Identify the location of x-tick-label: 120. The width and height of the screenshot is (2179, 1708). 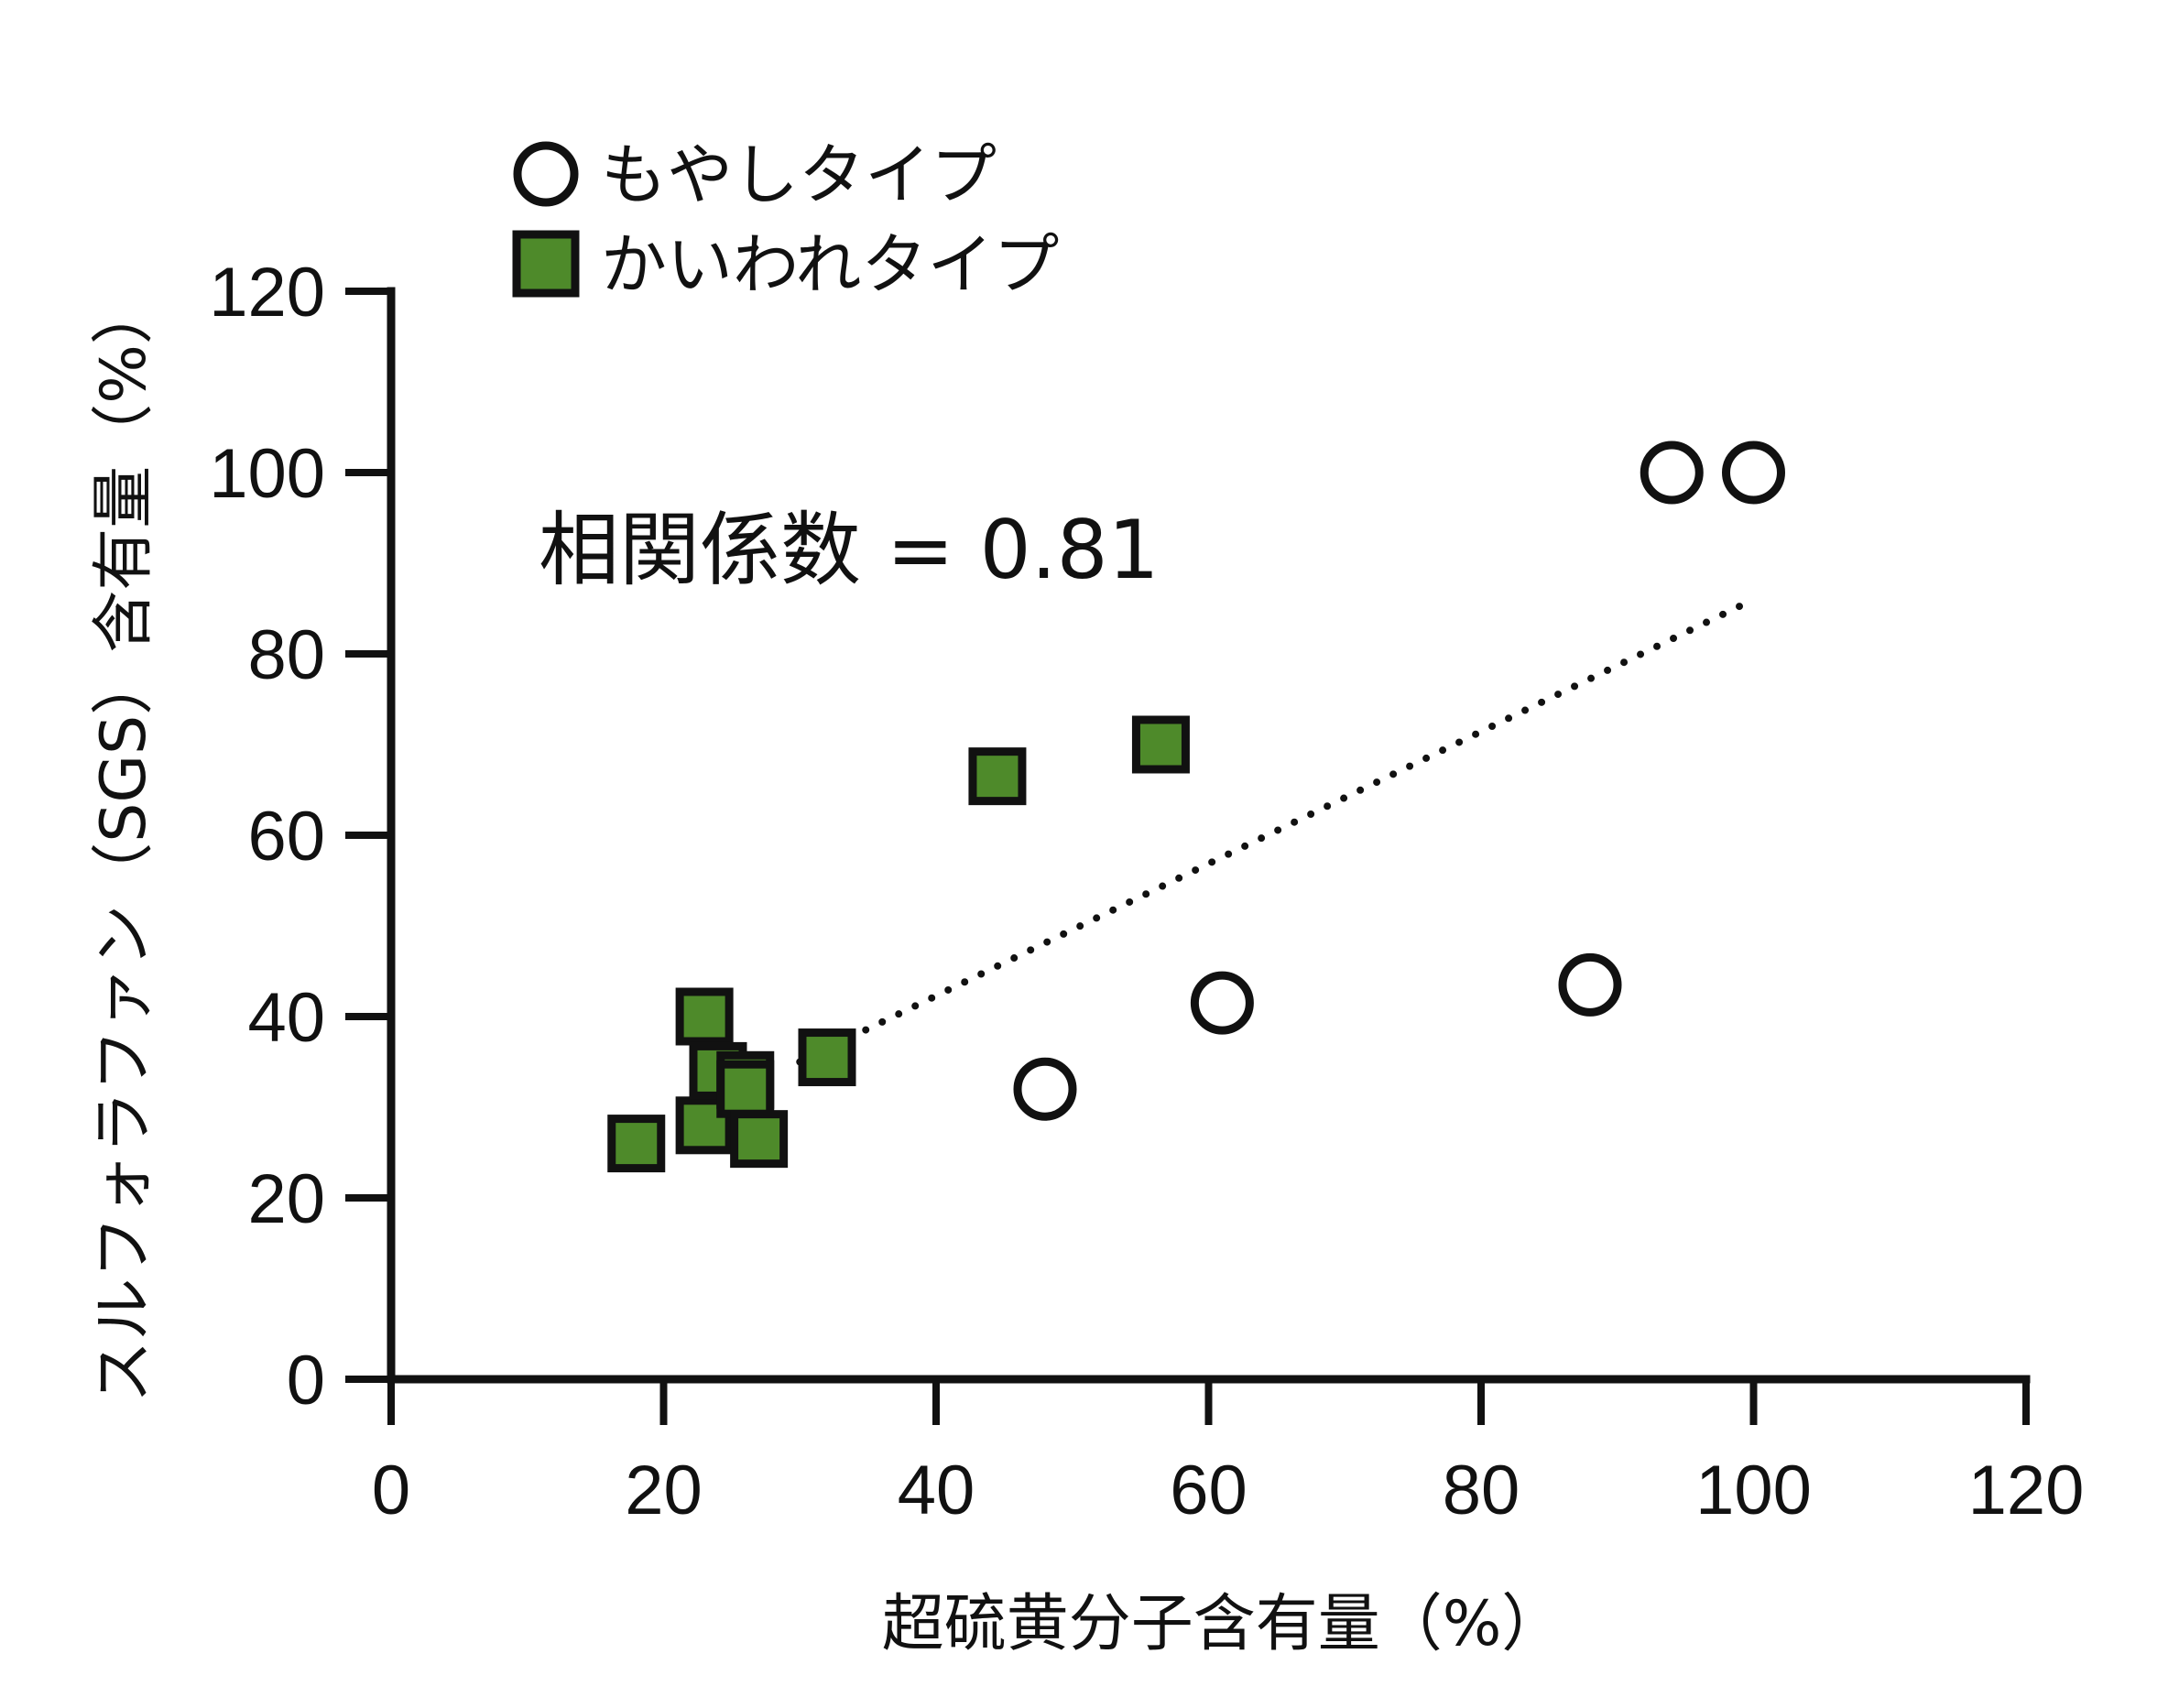
(2026, 1490).